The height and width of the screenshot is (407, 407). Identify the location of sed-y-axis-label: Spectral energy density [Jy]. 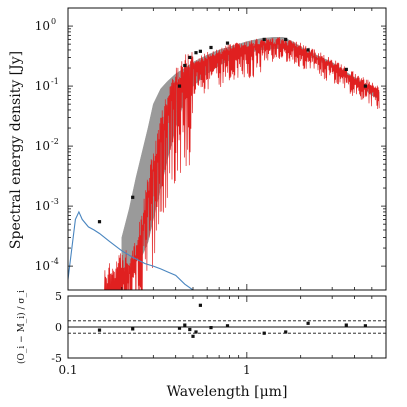
(16, 150).